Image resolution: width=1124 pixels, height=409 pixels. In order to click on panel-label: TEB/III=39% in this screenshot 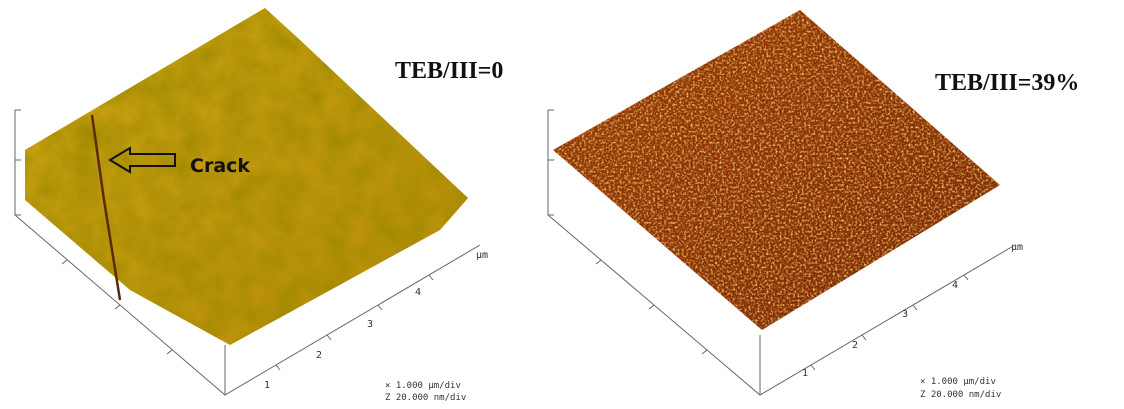, I will do `click(1007, 83)`.